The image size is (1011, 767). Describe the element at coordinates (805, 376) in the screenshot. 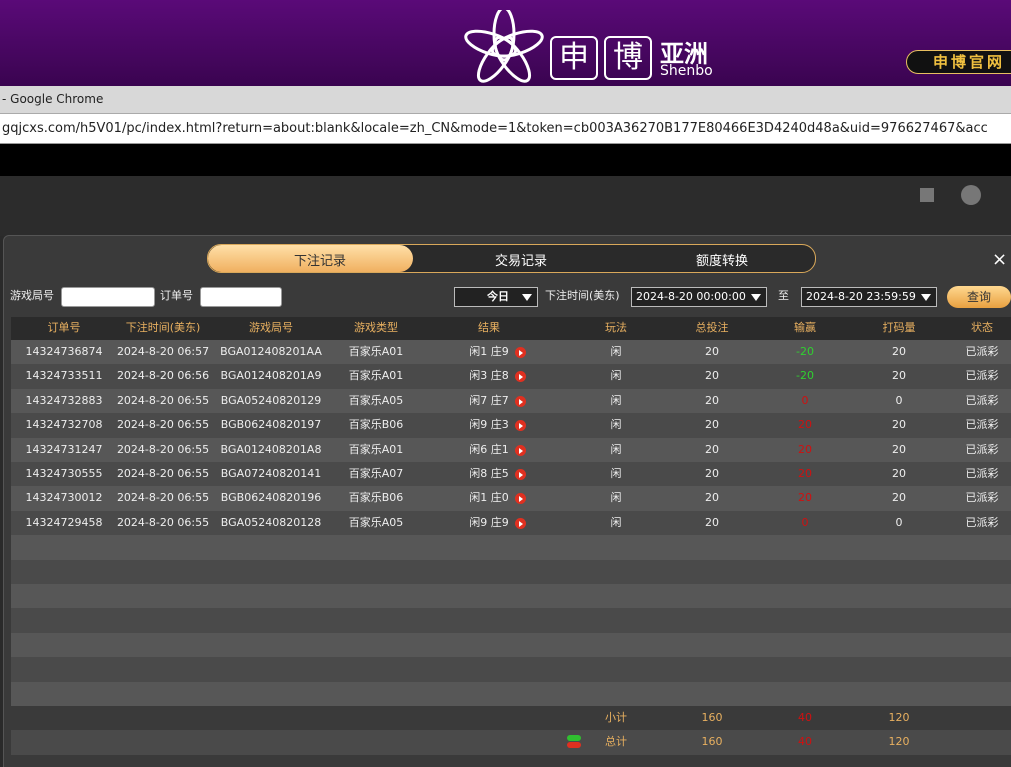

I see `win-loss: -20` at that location.